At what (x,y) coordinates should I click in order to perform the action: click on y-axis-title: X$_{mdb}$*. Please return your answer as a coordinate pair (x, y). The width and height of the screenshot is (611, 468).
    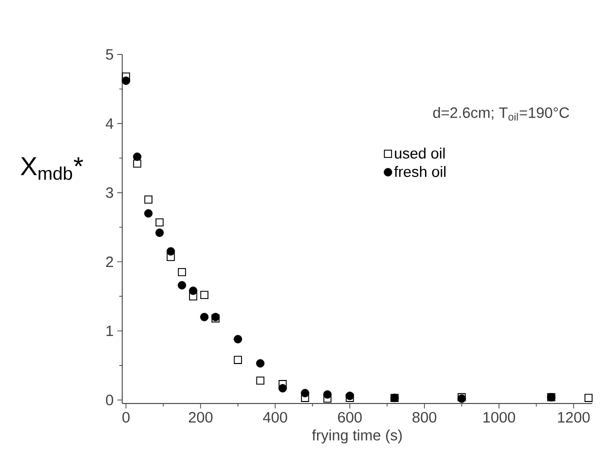
    Looking at the image, I should click on (52, 168).